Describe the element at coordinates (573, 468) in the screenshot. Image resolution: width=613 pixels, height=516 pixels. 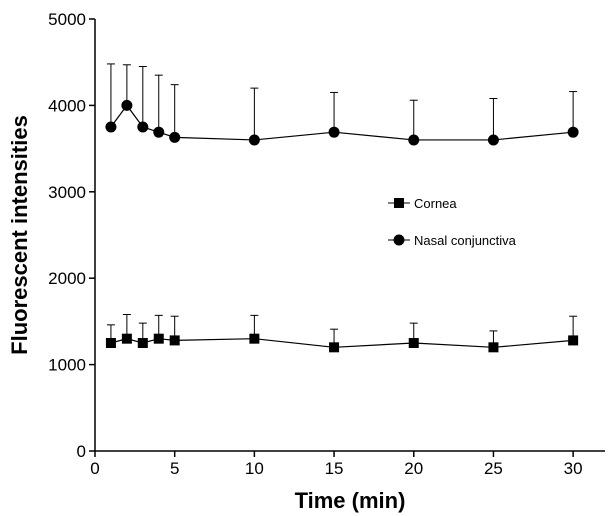
I see `x-tick-label: 30` at that location.